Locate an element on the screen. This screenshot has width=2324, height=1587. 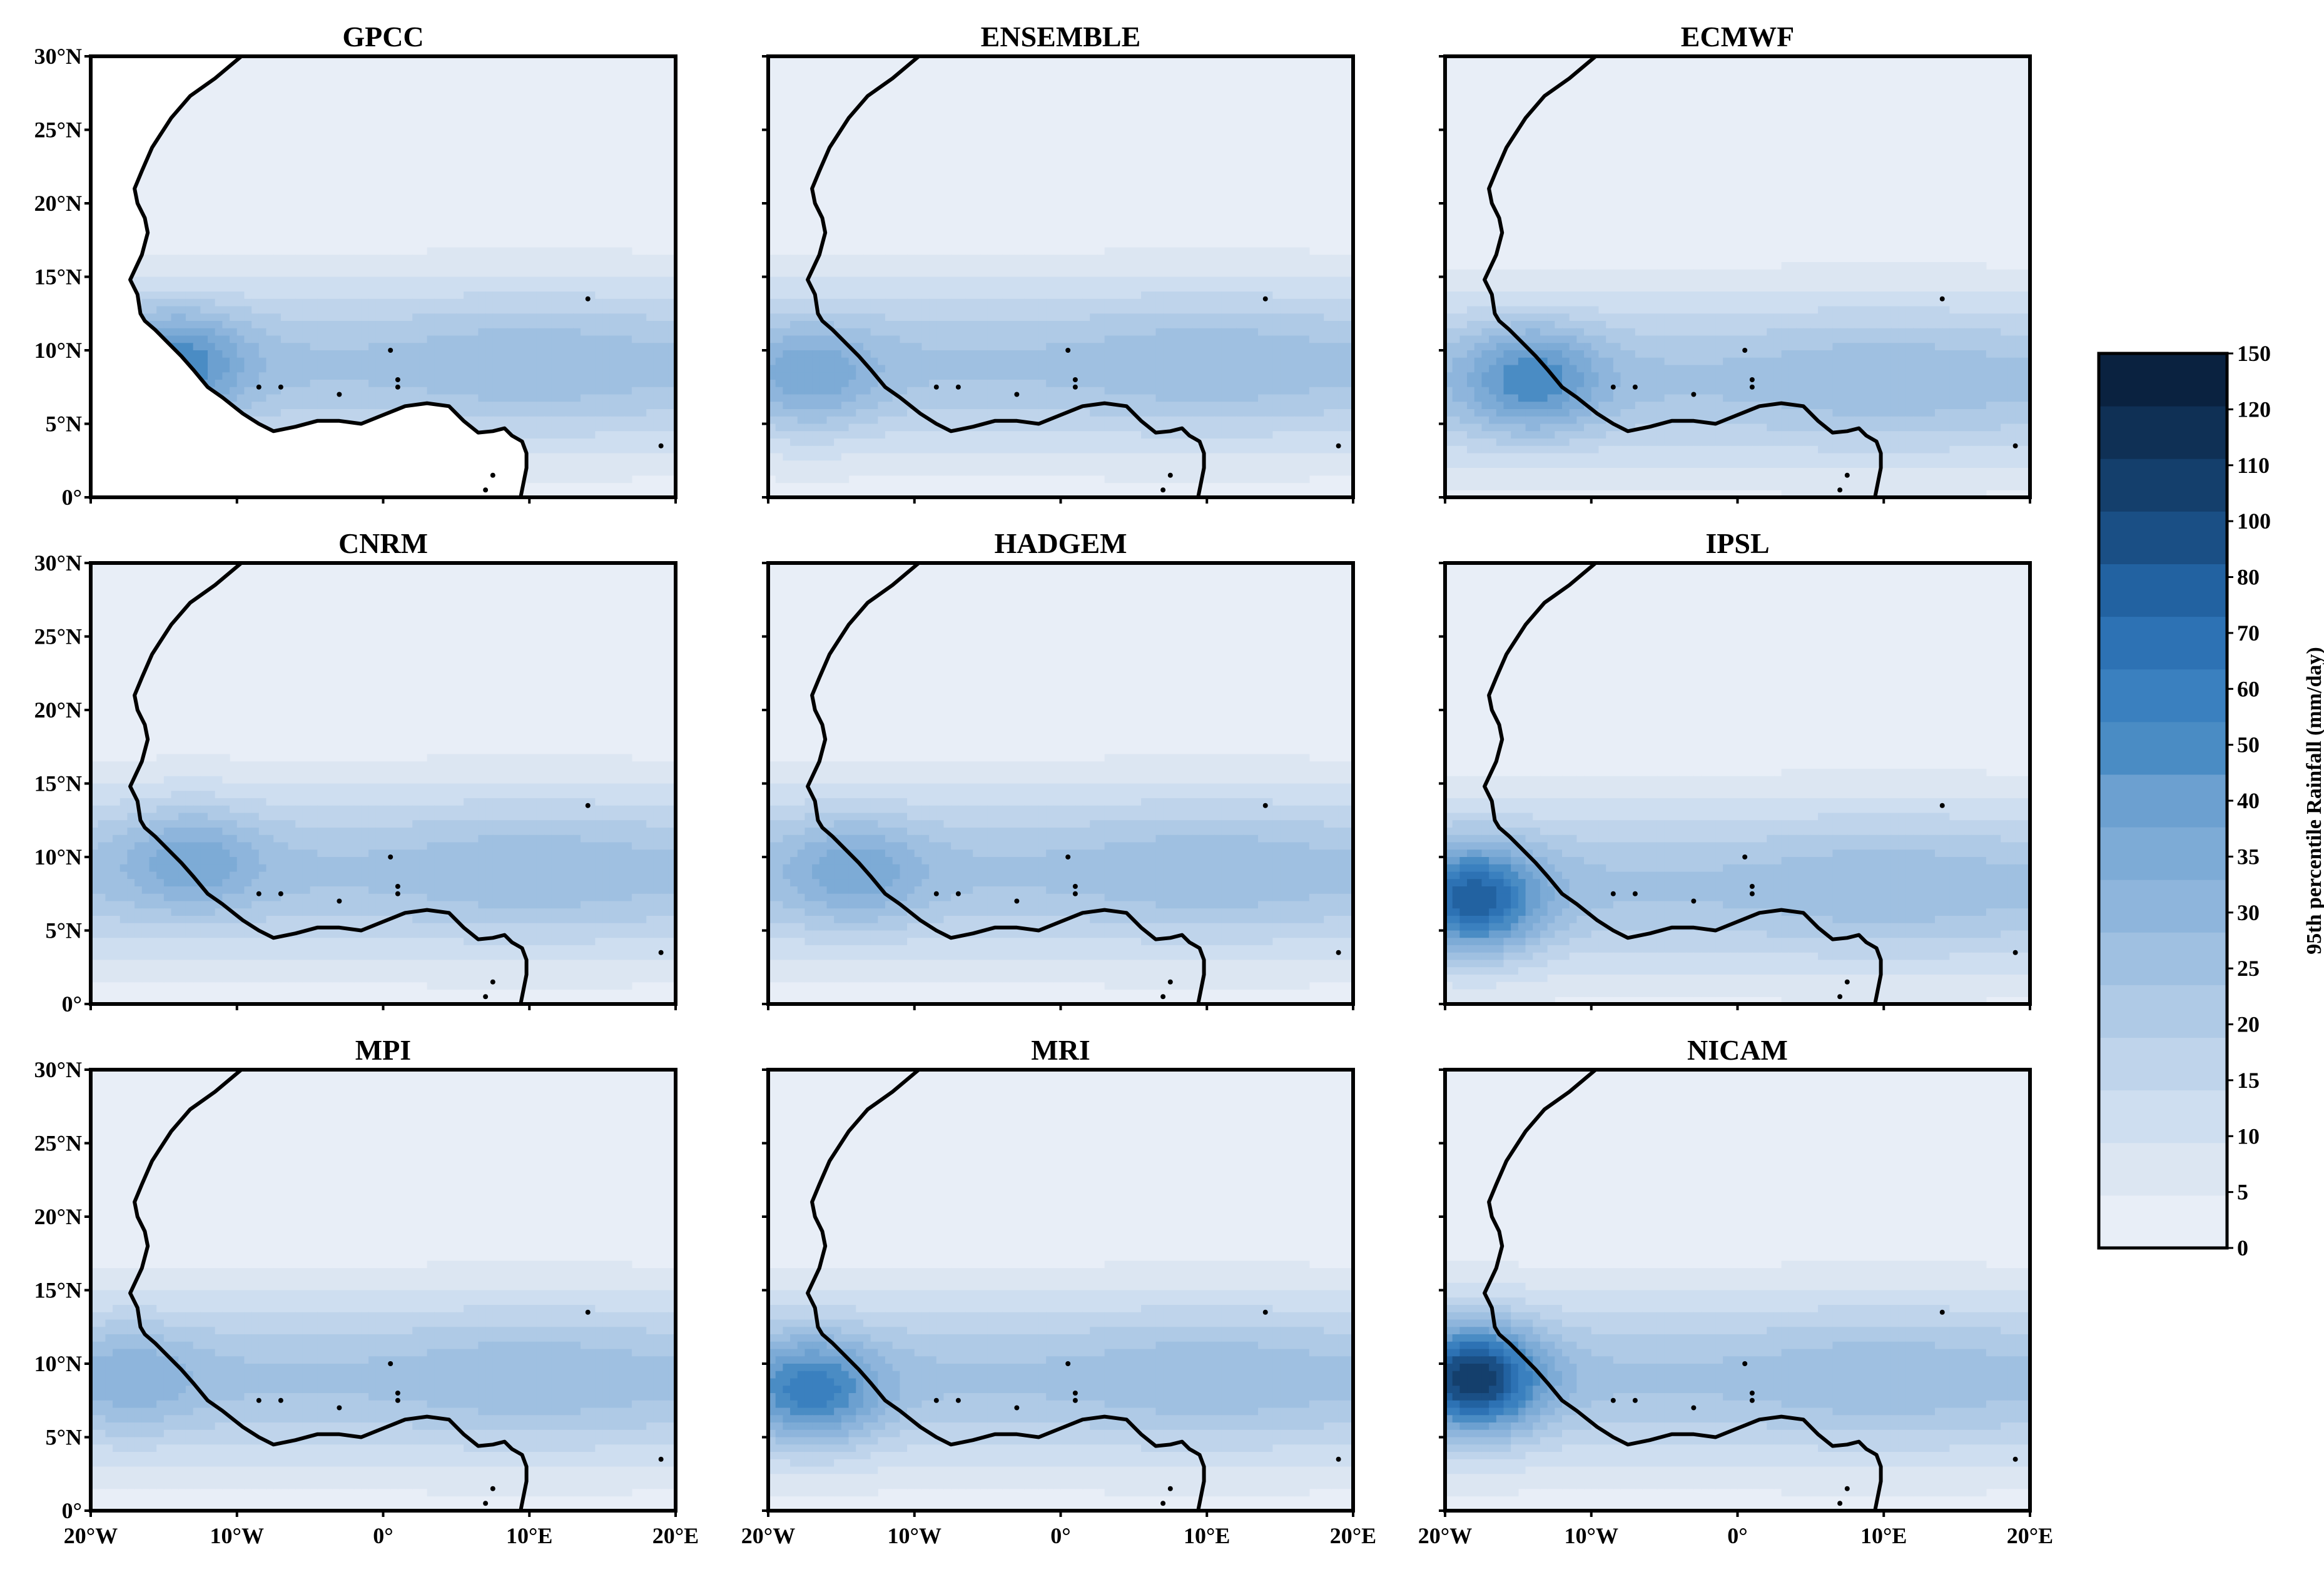
map-panel-ensemble: ENSEMBLE is located at coordinates (1058, 262).